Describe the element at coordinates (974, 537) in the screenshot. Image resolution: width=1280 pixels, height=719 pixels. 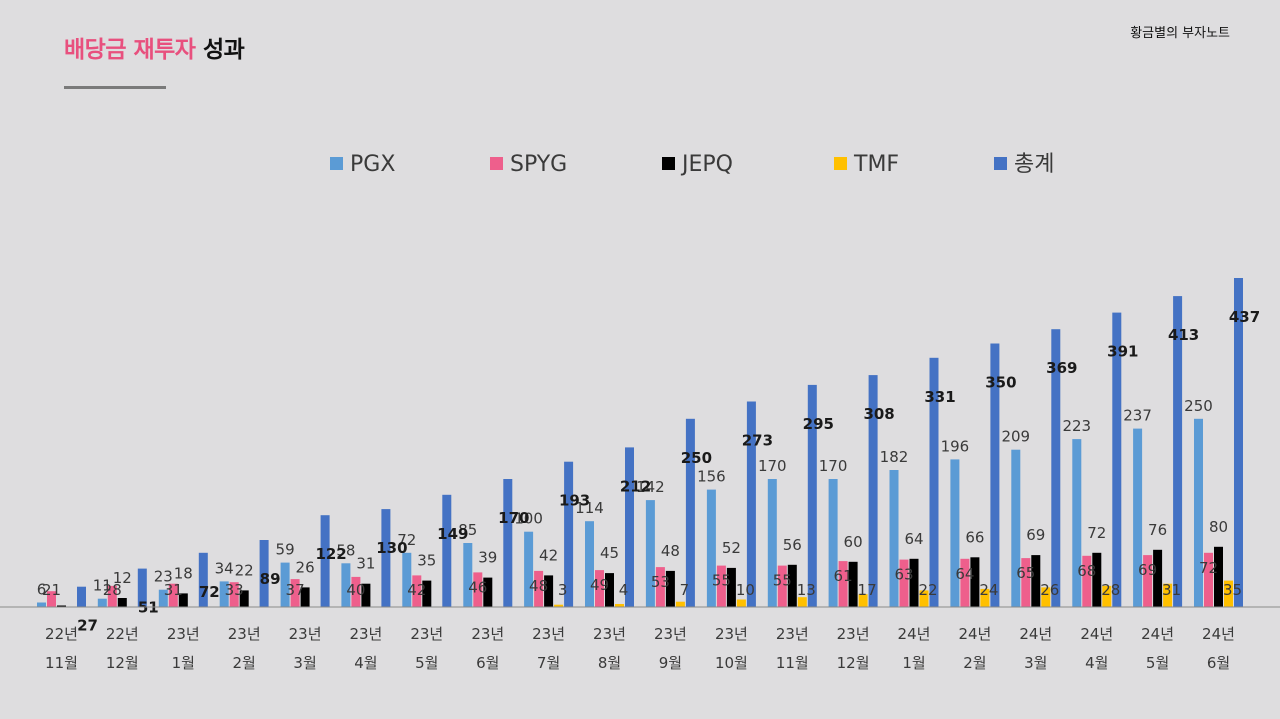
I see `data-label-jepq: 66` at that location.